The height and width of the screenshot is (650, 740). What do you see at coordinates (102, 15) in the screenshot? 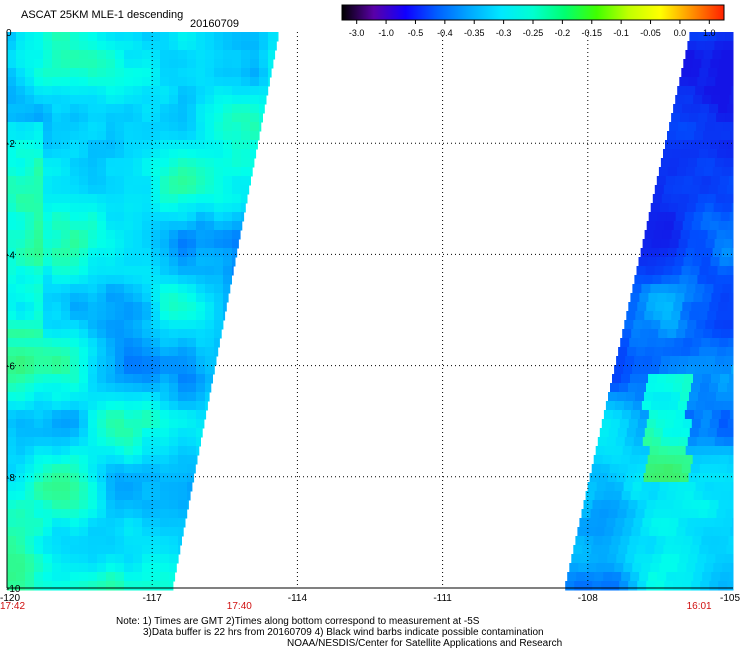
I see `chart-title: ASCAT 25KM MLE-1 descending` at bounding box center [102, 15].